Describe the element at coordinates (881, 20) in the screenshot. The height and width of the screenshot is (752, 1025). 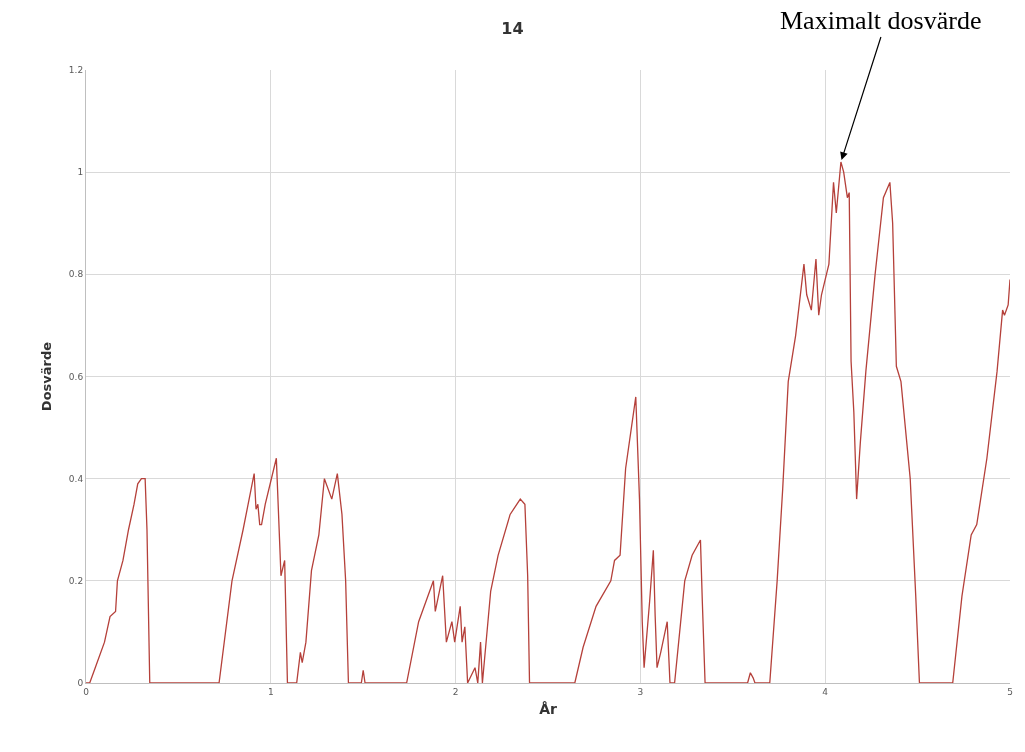
I see `annotation: Maximalt dosvärde` at that location.